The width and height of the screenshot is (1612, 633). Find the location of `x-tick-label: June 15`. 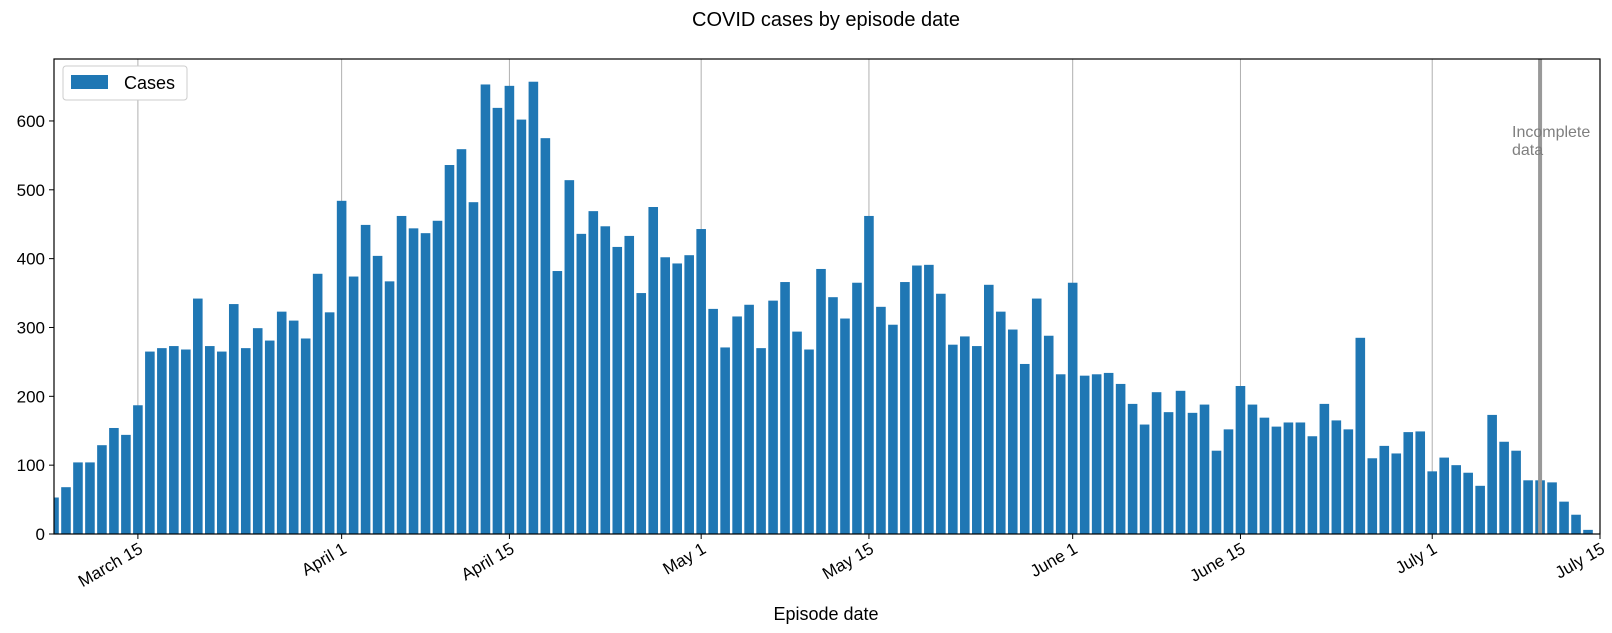

x-tick-label: June 15 is located at coordinates (1218, 562).